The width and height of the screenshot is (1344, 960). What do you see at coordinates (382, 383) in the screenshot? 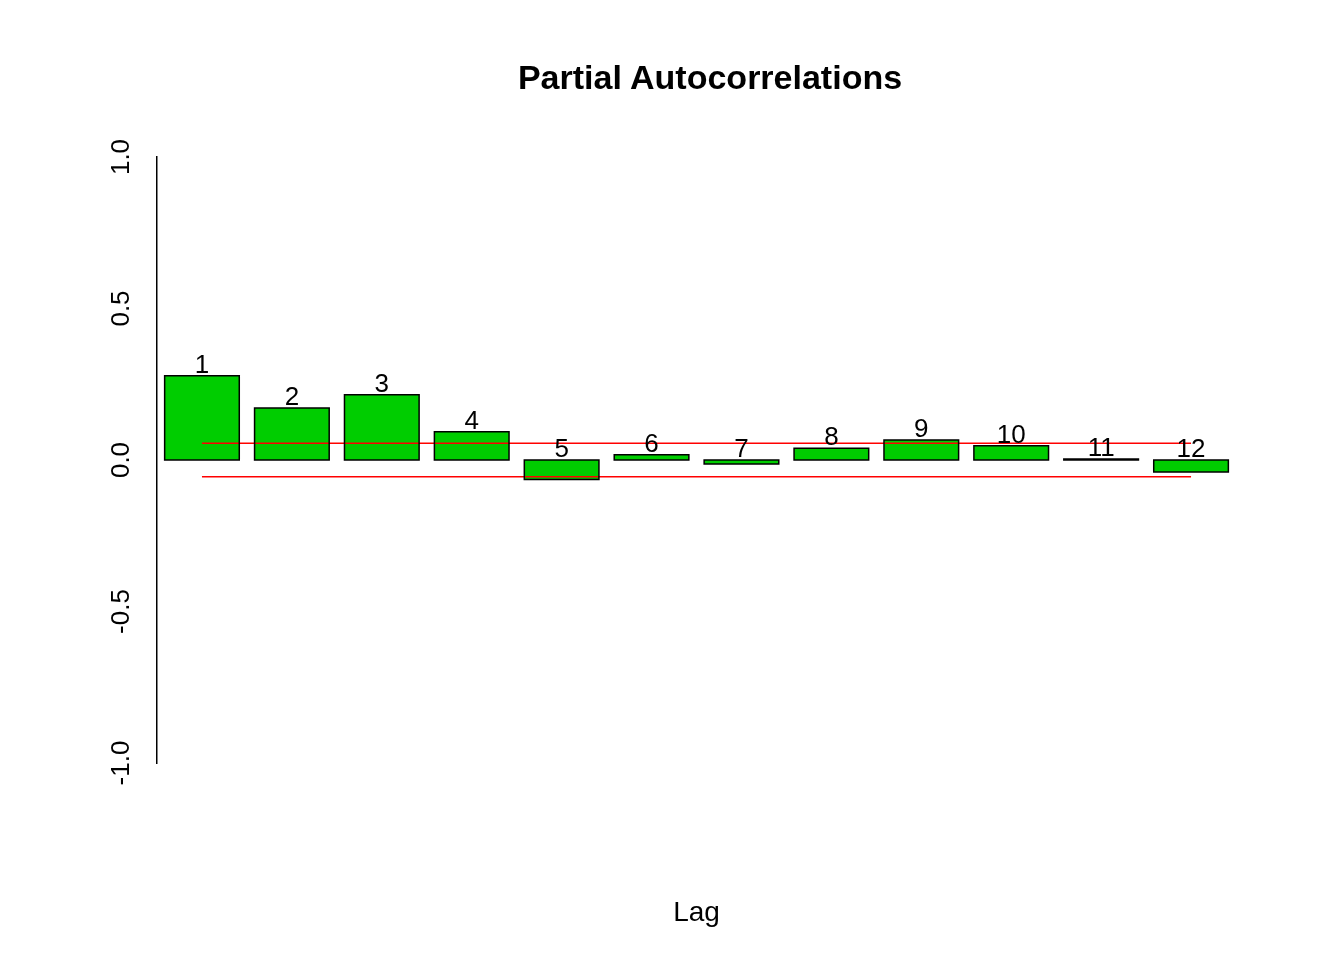
I see `x-tick-label: 3` at bounding box center [382, 383].